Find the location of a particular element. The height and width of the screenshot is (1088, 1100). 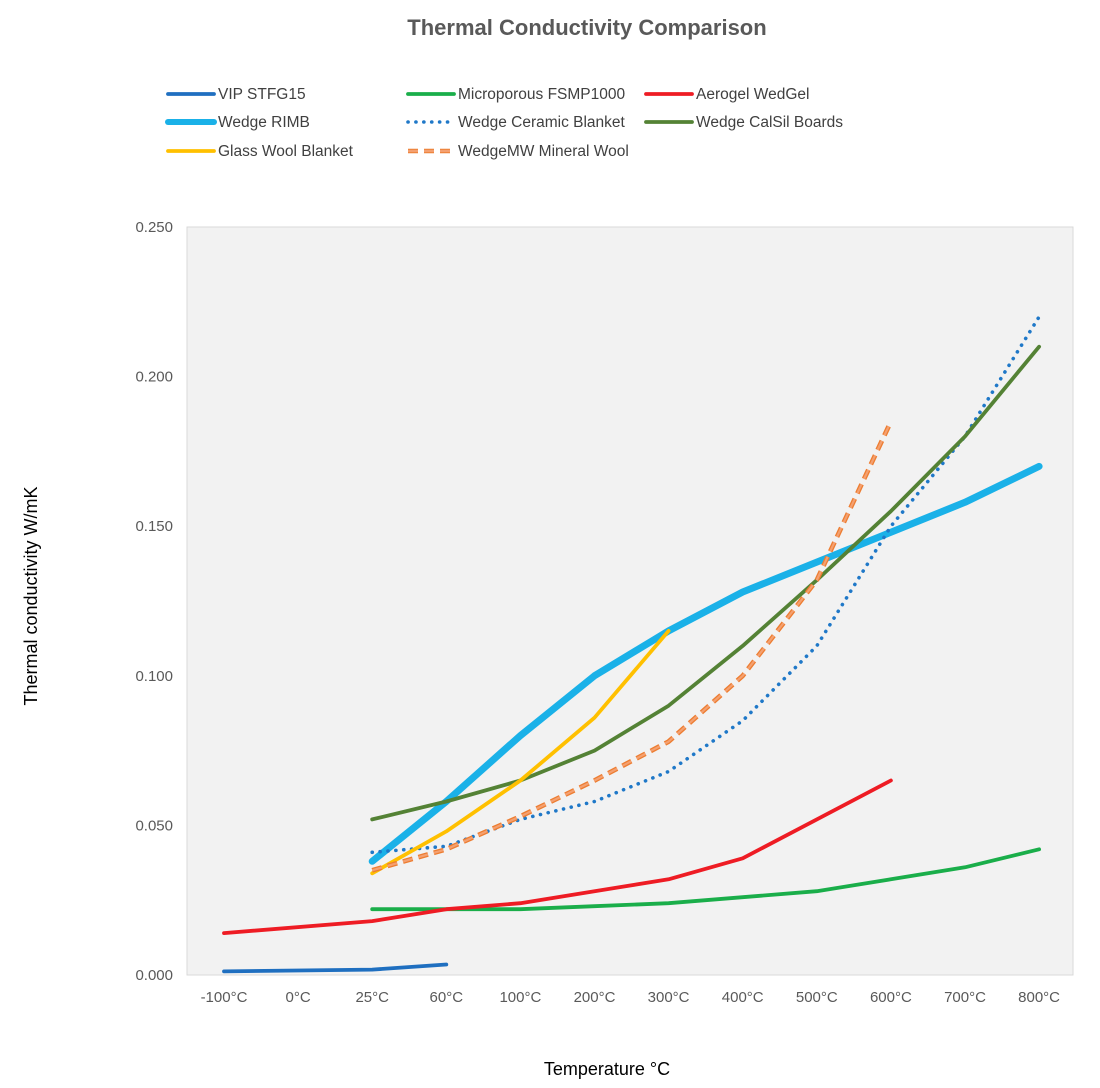

x-tick-label: 400°C is located at coordinates (743, 997).